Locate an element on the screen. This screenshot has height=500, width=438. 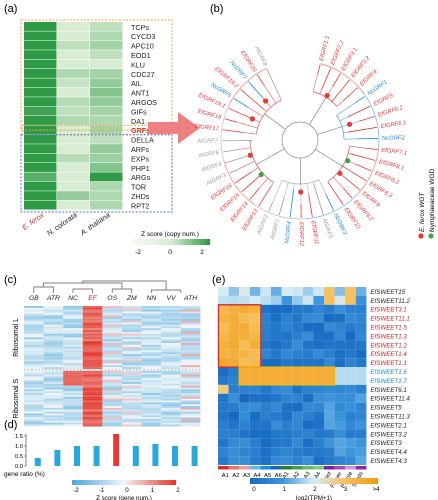
species-label: N. colorata is located at coordinates (62, 223).